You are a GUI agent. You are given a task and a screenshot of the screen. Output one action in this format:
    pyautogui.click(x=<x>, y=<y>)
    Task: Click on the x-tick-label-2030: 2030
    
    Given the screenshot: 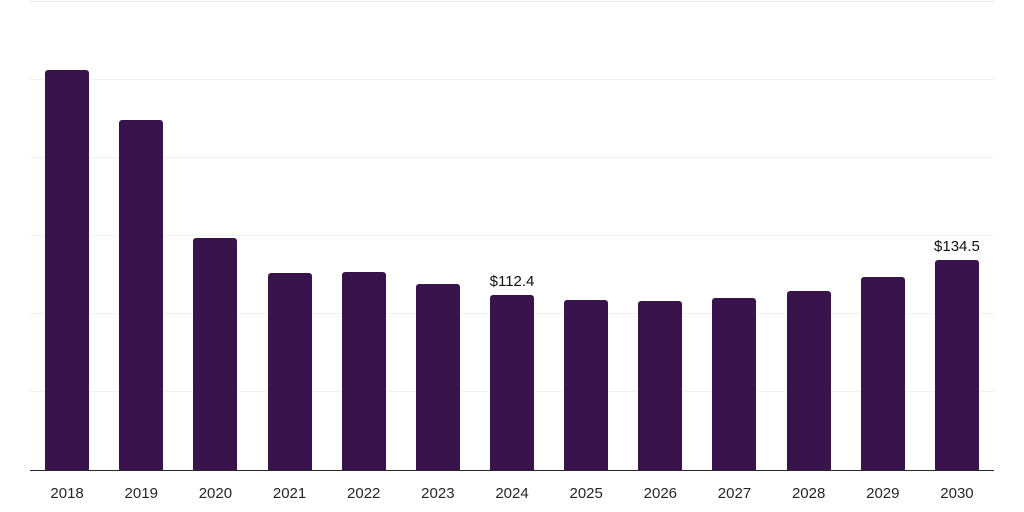 What is the action you would take?
    pyautogui.click(x=957, y=493)
    